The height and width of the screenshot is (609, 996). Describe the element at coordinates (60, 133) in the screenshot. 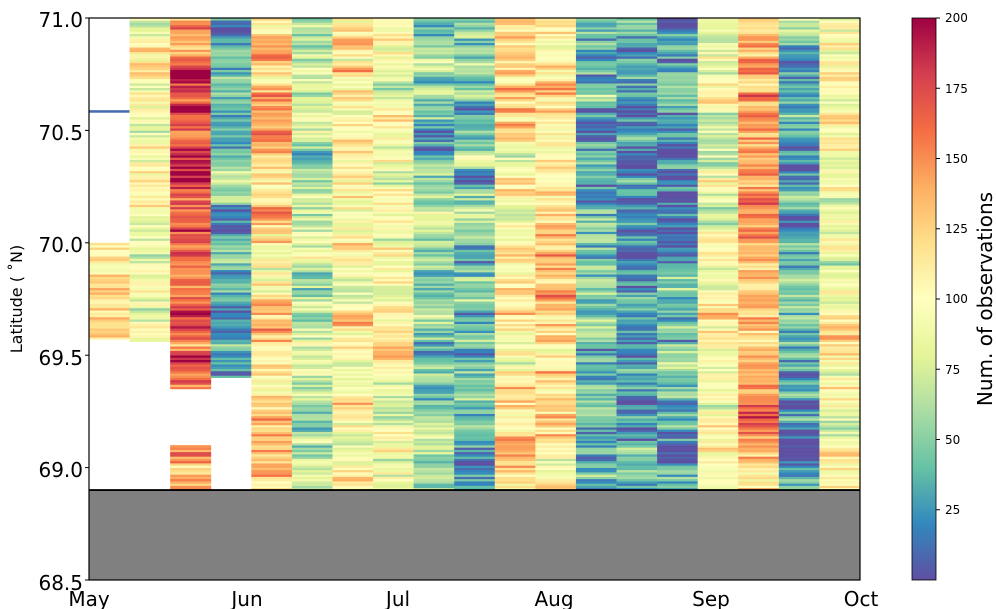

I see `y-tick-label: 70.5` at that location.